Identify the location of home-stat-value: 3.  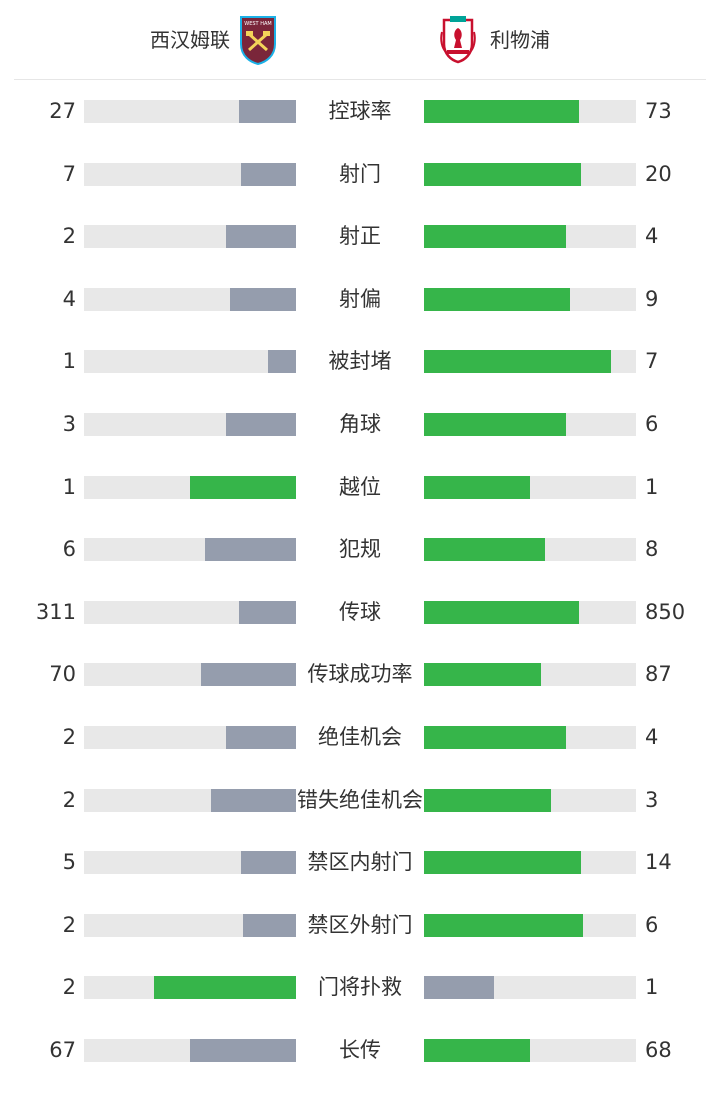
(69, 424).